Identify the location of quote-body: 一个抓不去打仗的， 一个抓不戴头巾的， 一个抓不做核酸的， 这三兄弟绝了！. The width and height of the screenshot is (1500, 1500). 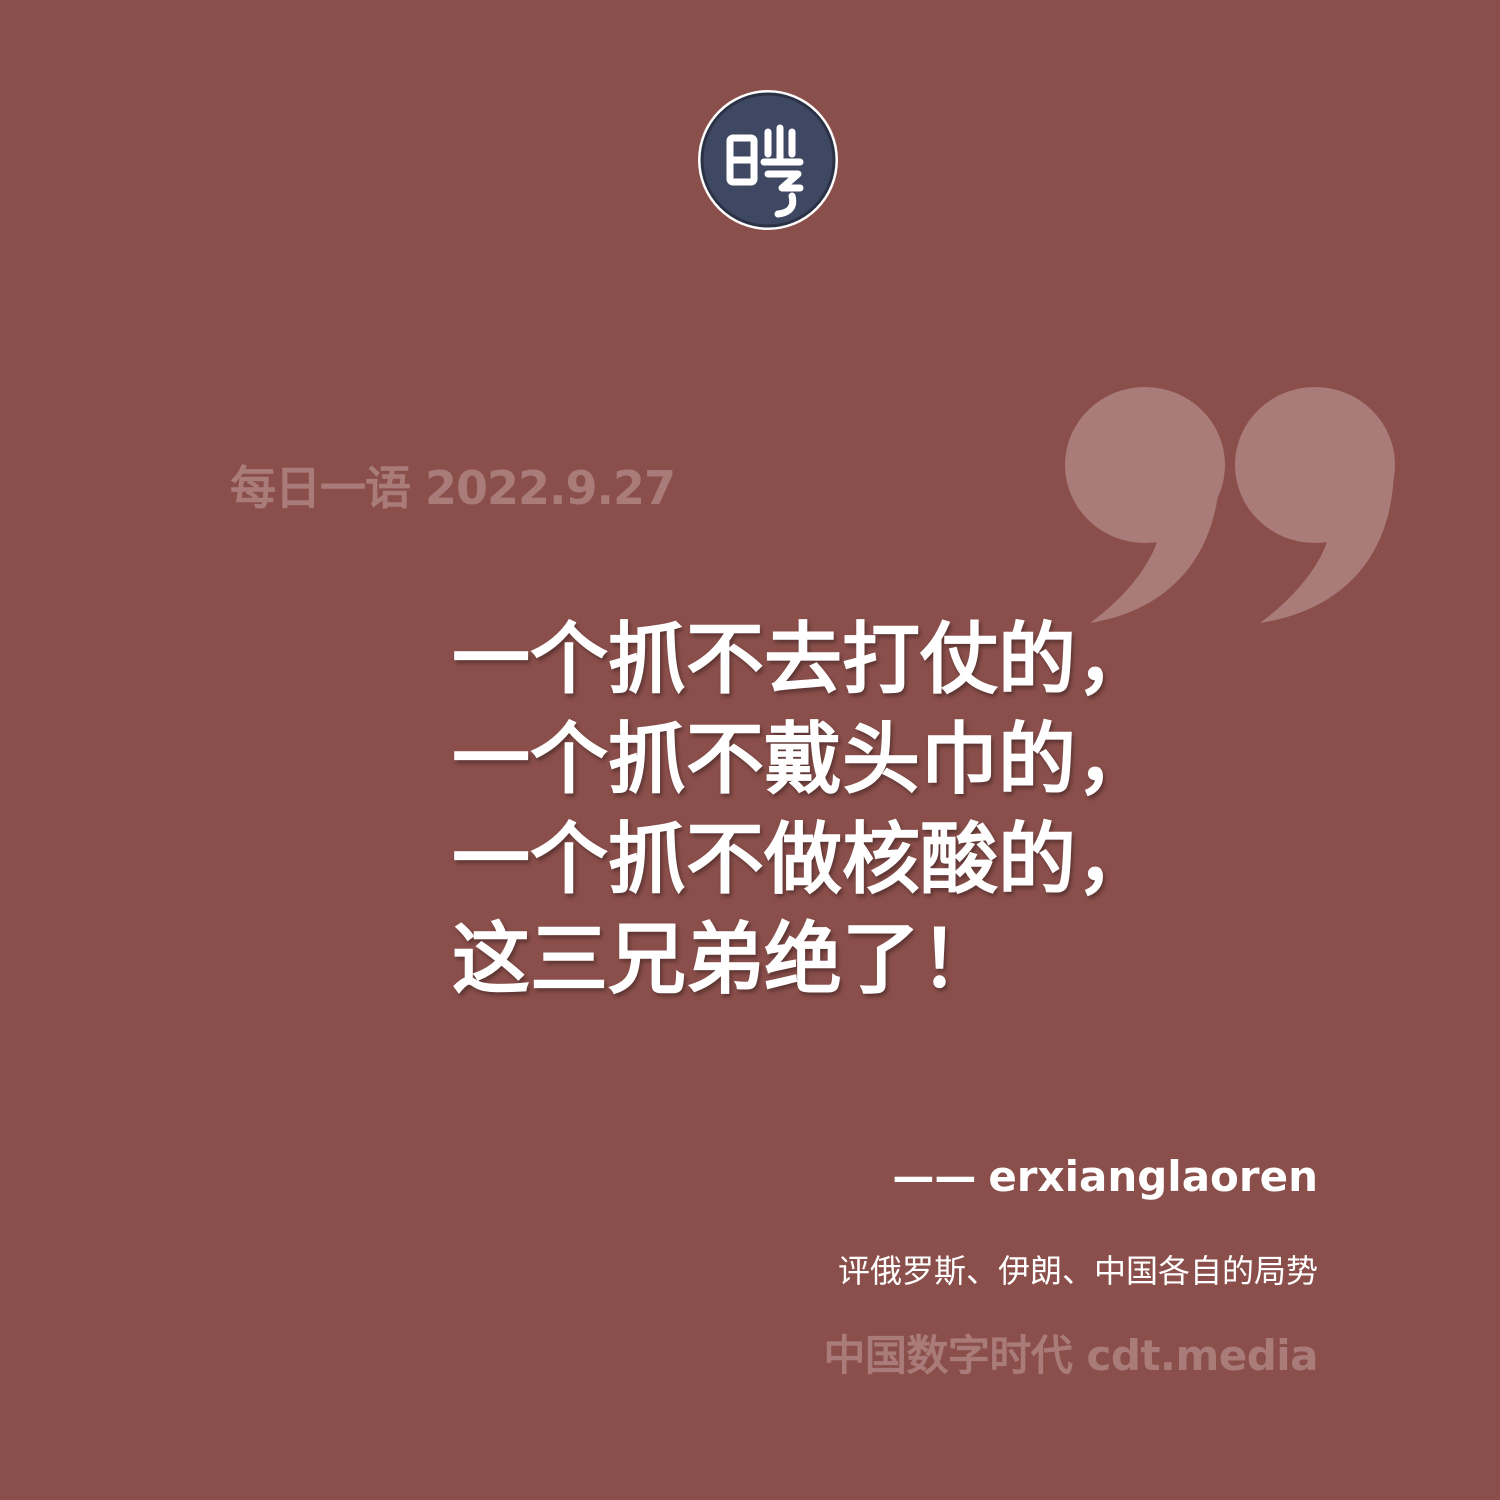
(832, 810).